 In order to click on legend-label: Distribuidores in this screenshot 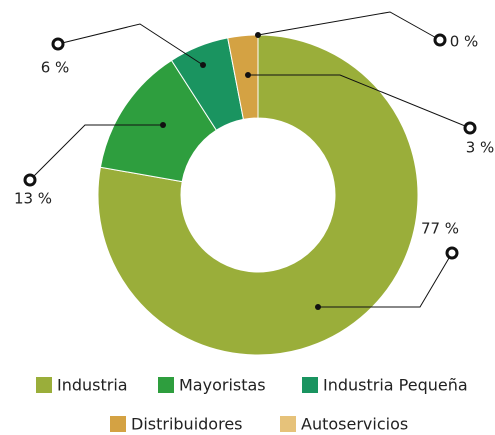, I will do `click(187, 424)`.